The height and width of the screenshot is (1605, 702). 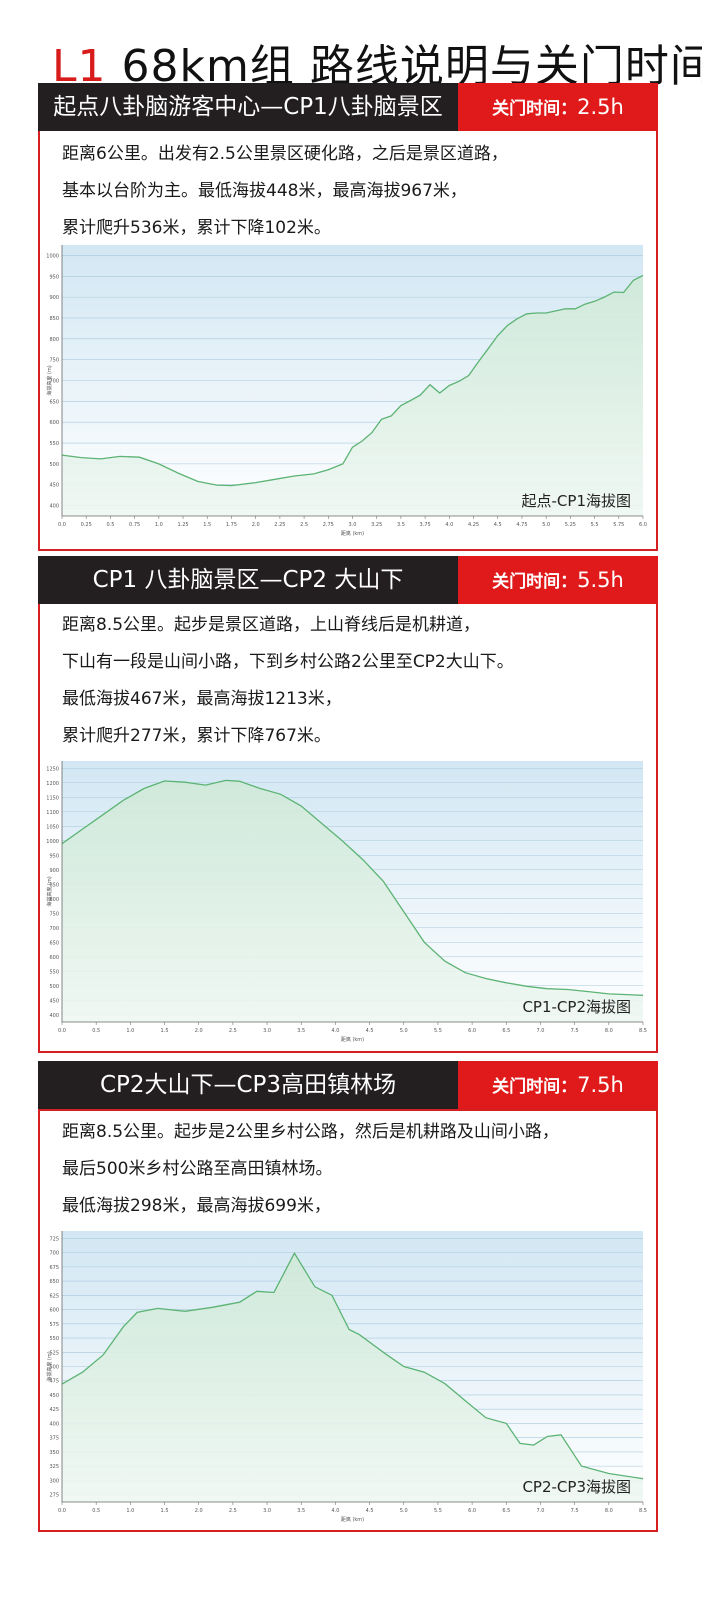 I want to click on description-line: 距离6公里。出发有2.5公里景区硬化路，之后是景区道路，, so click(x=285, y=154).